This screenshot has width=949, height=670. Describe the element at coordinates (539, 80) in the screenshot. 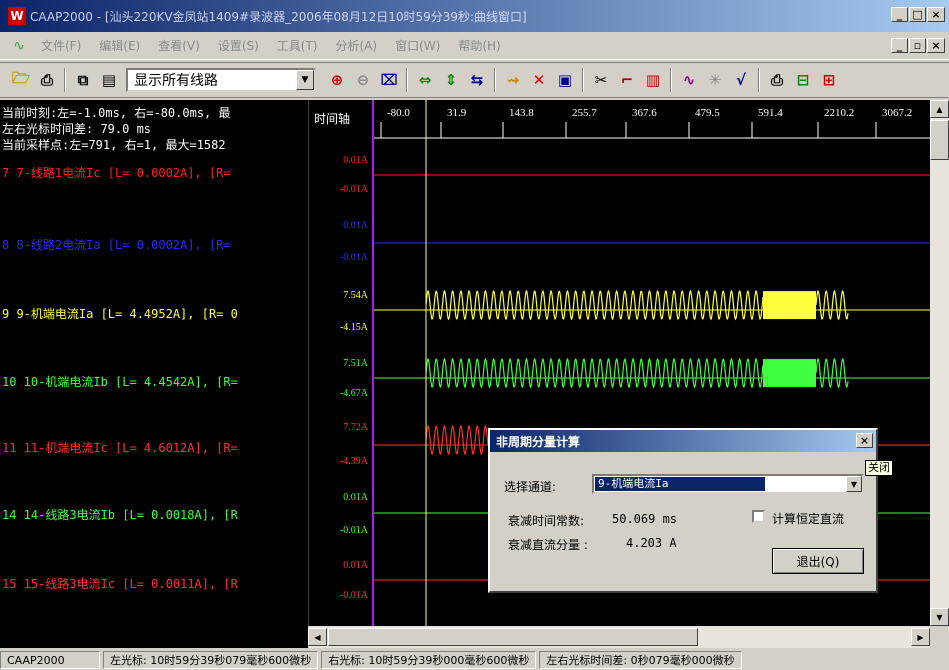

I see `delete-channel-icon: ✕` at that location.